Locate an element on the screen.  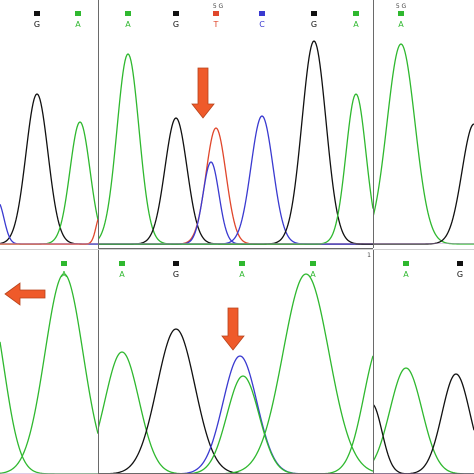
arrow-bottom-left-icon is located at coordinates (25, 294).